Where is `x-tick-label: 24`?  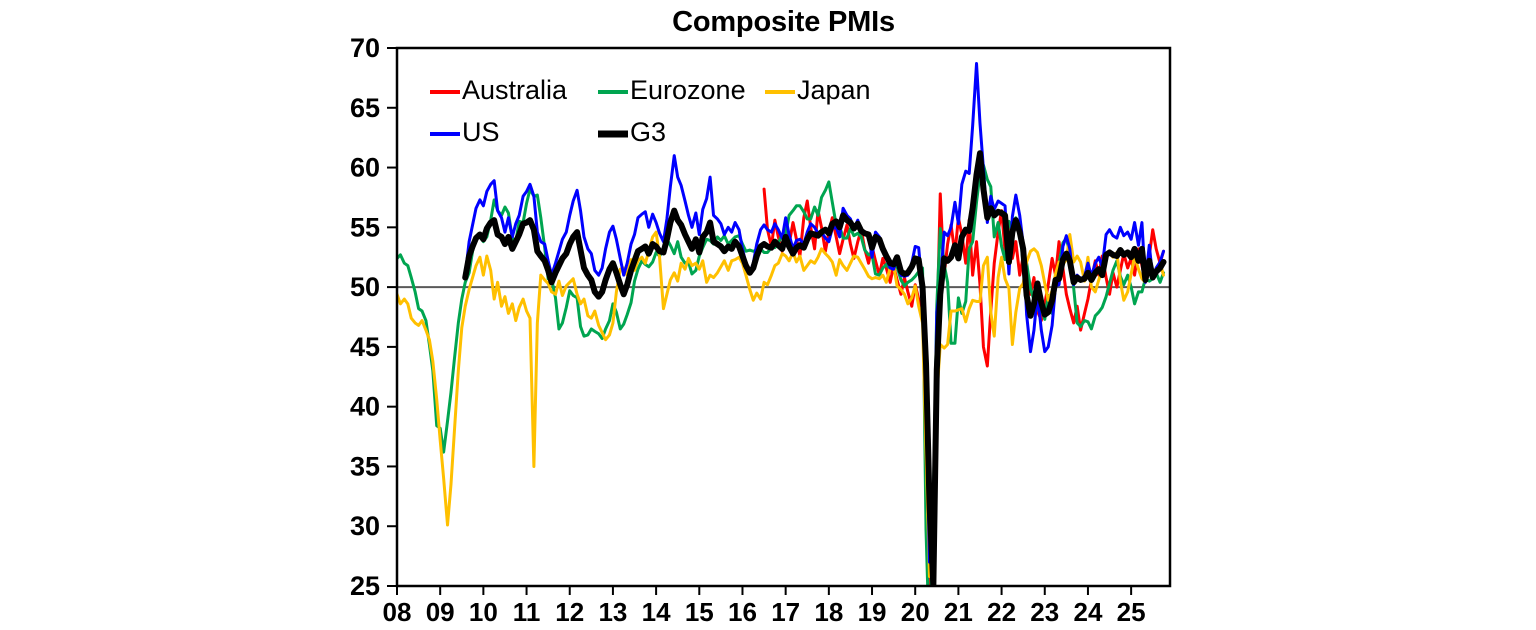
x-tick-label: 24 is located at coordinates (1087, 612).